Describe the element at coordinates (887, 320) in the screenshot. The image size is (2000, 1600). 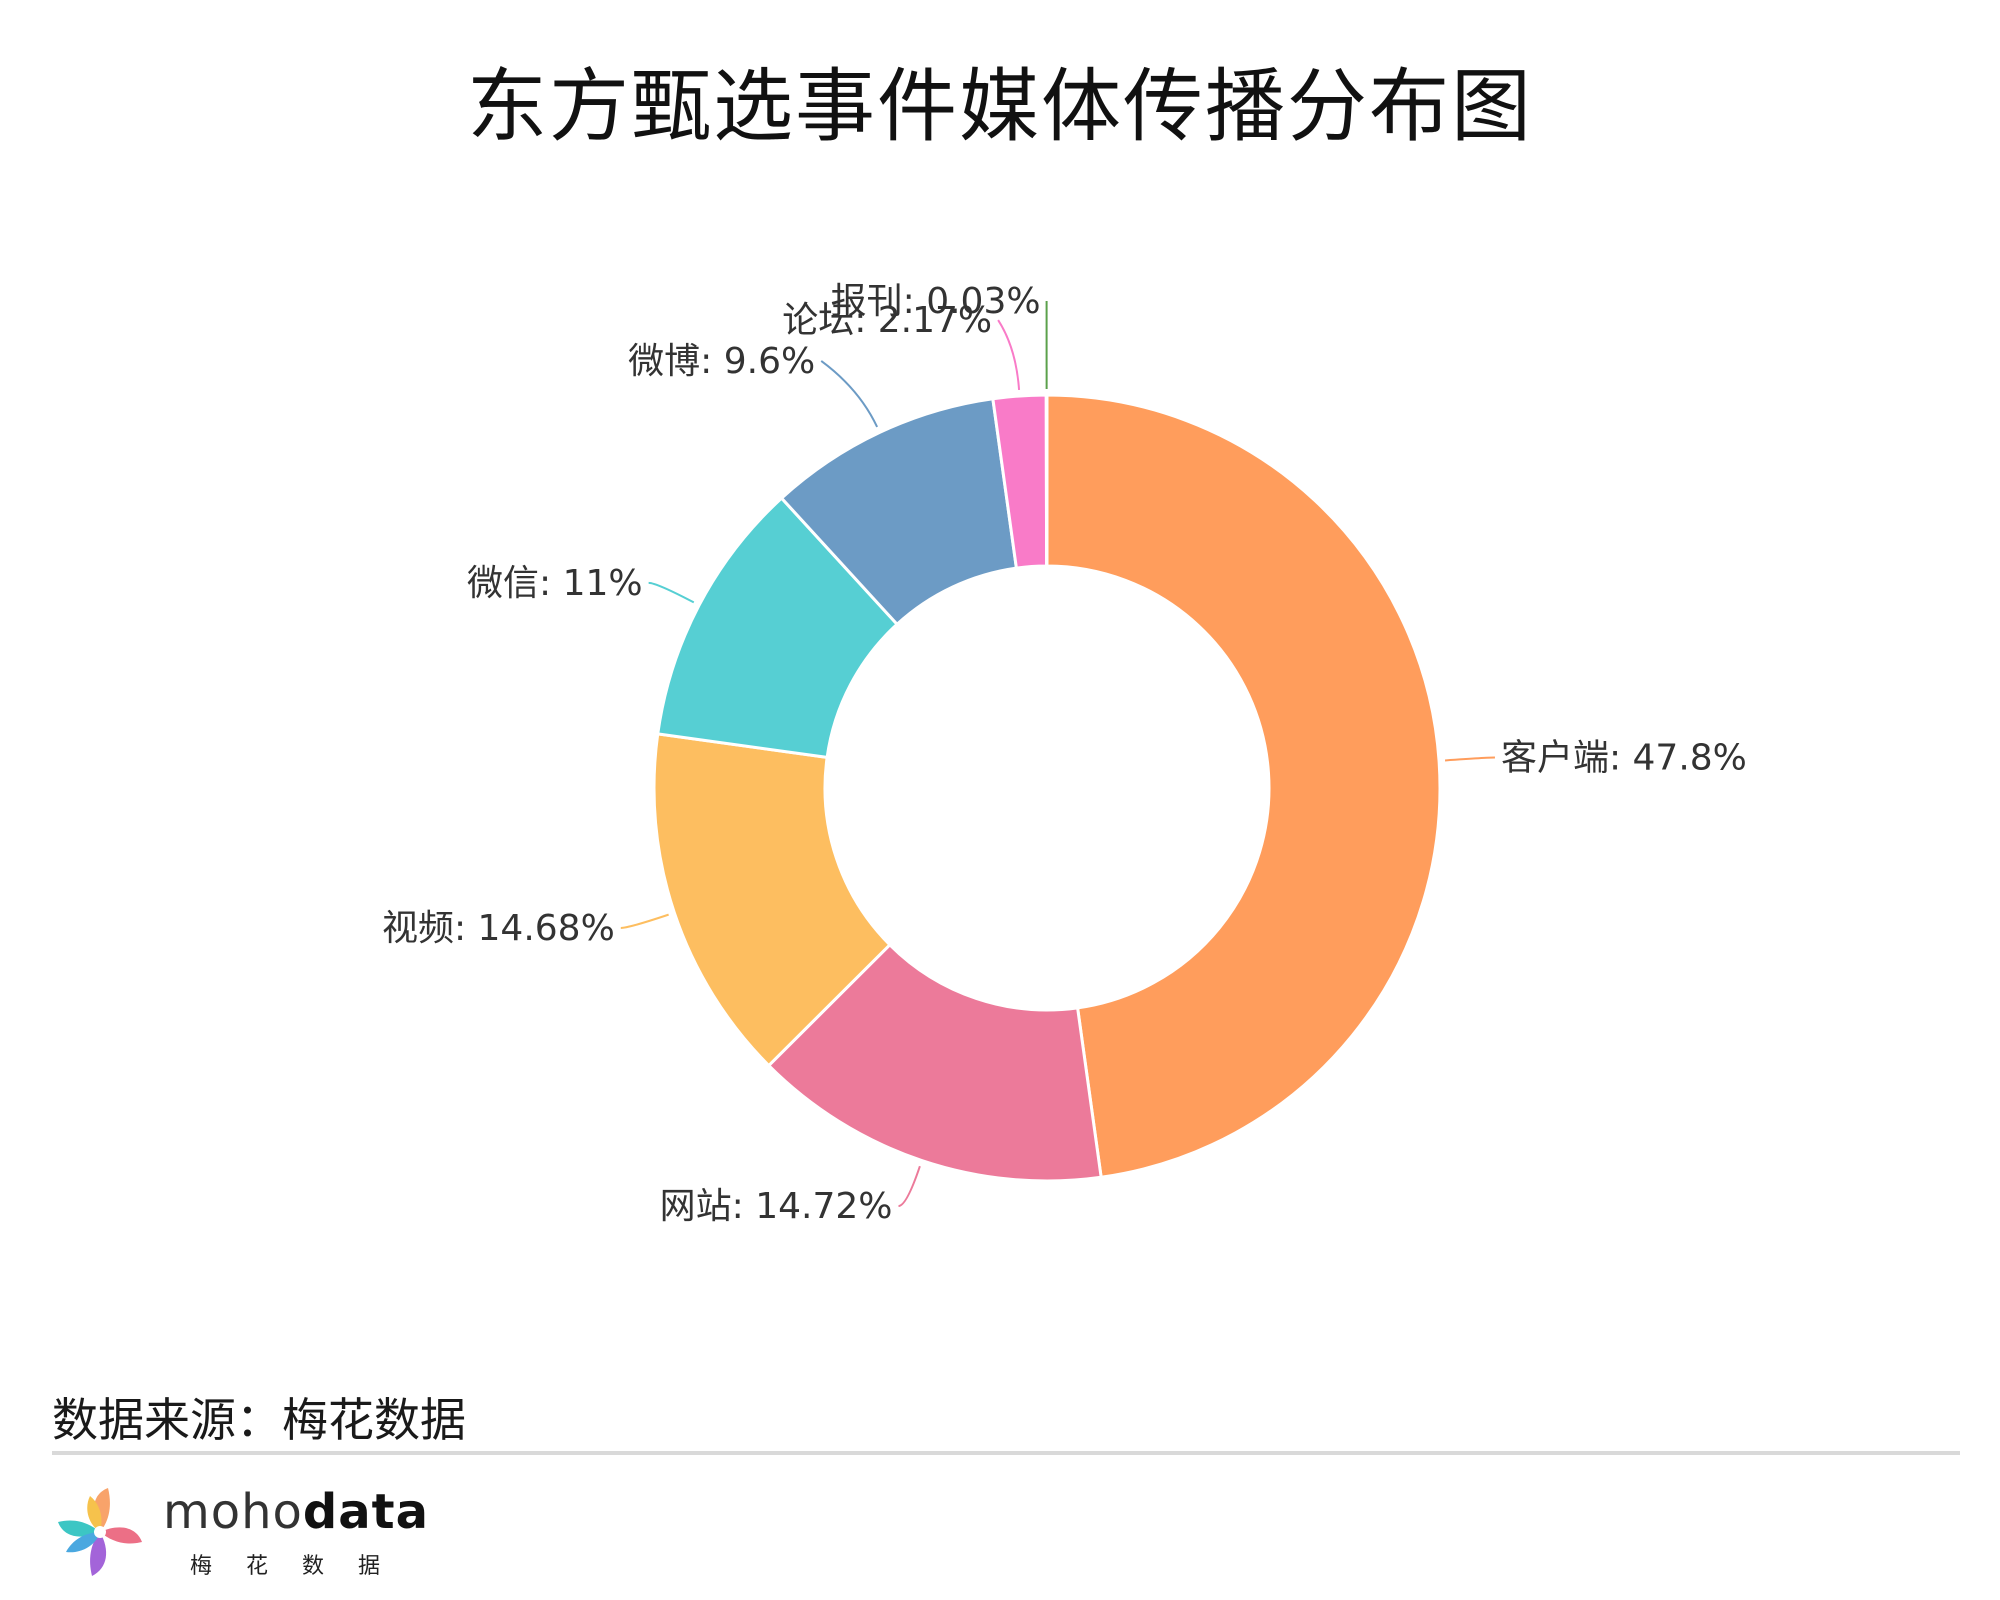
I see `slice-label-forum: 论坛: 2.17%` at that location.